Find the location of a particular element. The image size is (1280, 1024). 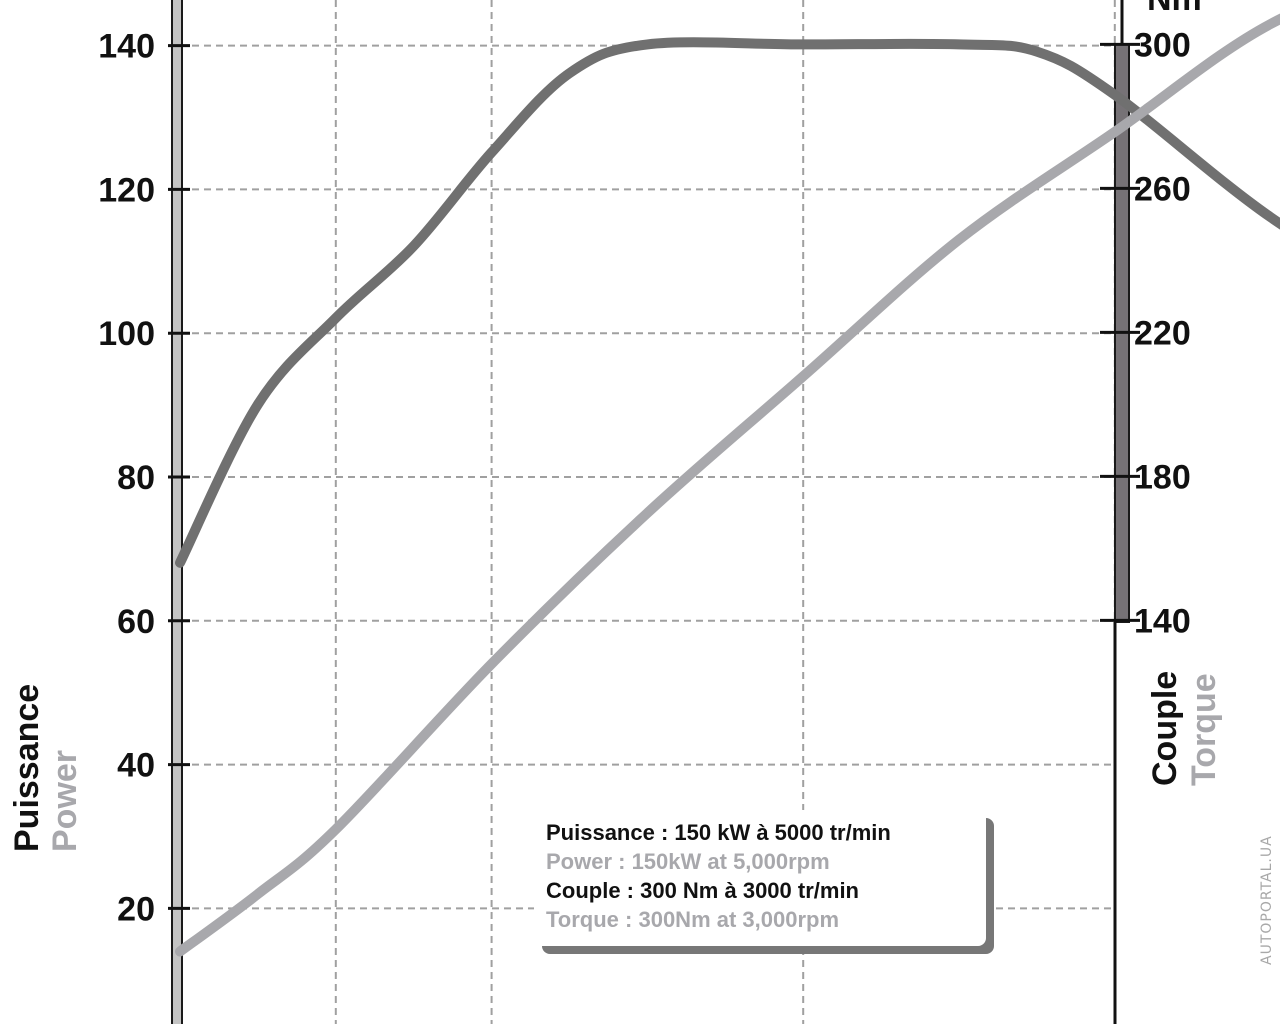

right-tick-label: 180 is located at coordinates (1162, 477).